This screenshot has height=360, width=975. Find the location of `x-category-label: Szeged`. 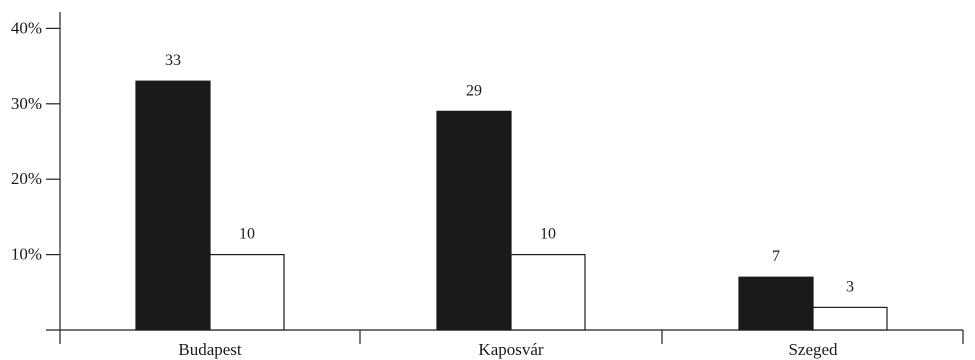

x-category-label: Szeged is located at coordinates (813, 349).